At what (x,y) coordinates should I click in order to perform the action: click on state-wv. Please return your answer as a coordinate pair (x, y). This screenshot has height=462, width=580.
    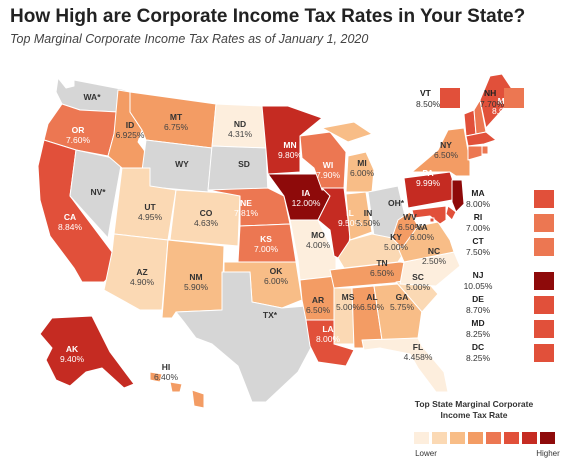
    Looking at the image, I should click on (405, 230).